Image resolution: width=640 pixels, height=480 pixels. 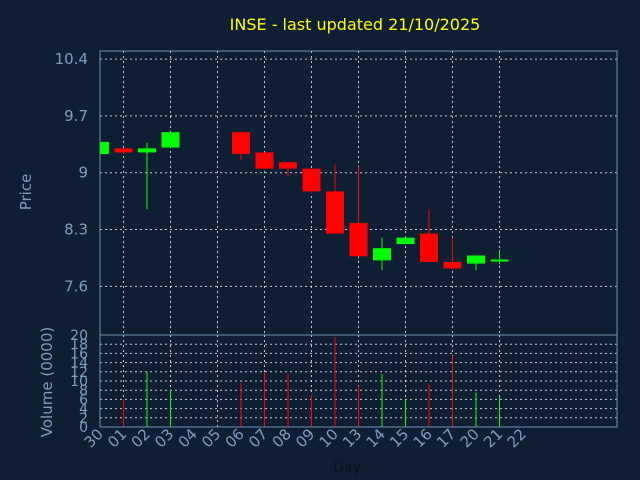 I want to click on x-tick-label: 07, so click(x=258, y=438).